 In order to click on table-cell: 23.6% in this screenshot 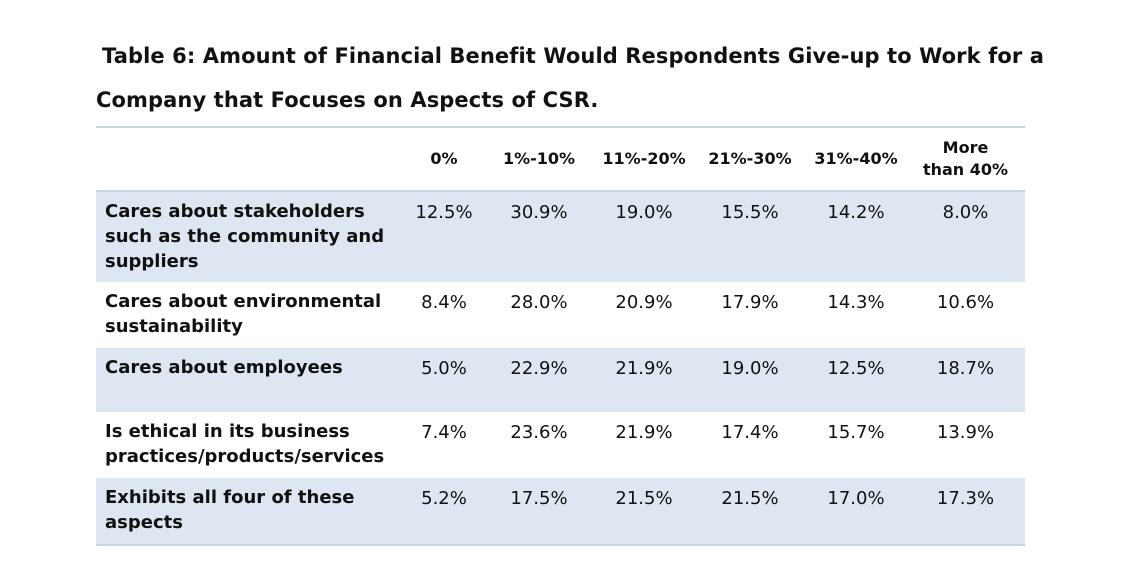, I will do `click(539, 432)`.